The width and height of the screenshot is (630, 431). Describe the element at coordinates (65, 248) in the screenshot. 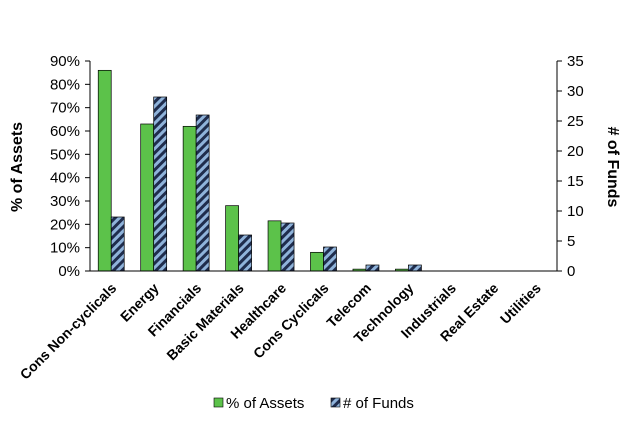

I see `left-tick-label: 10%` at that location.